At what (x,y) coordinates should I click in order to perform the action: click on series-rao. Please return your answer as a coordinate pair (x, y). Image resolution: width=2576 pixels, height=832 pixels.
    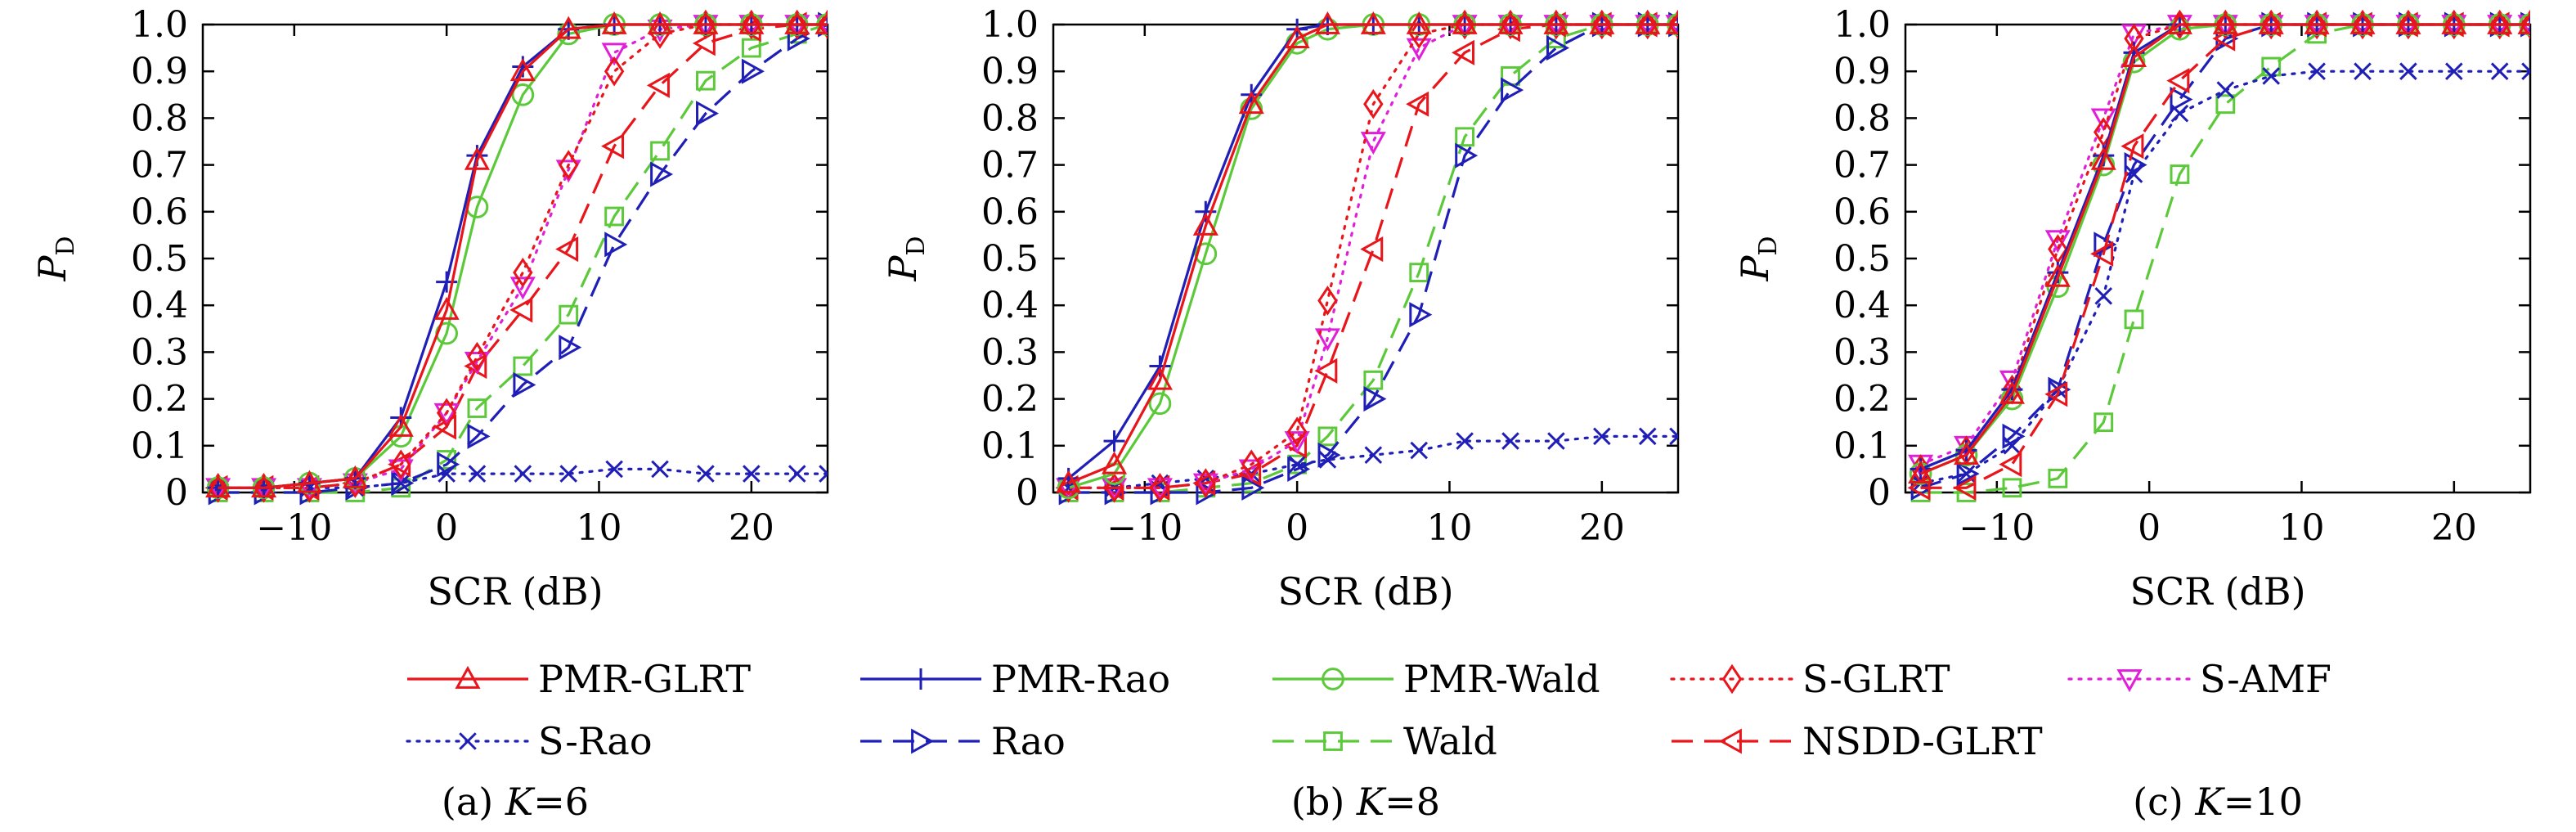
    Looking at the image, I should click on (518, 258).